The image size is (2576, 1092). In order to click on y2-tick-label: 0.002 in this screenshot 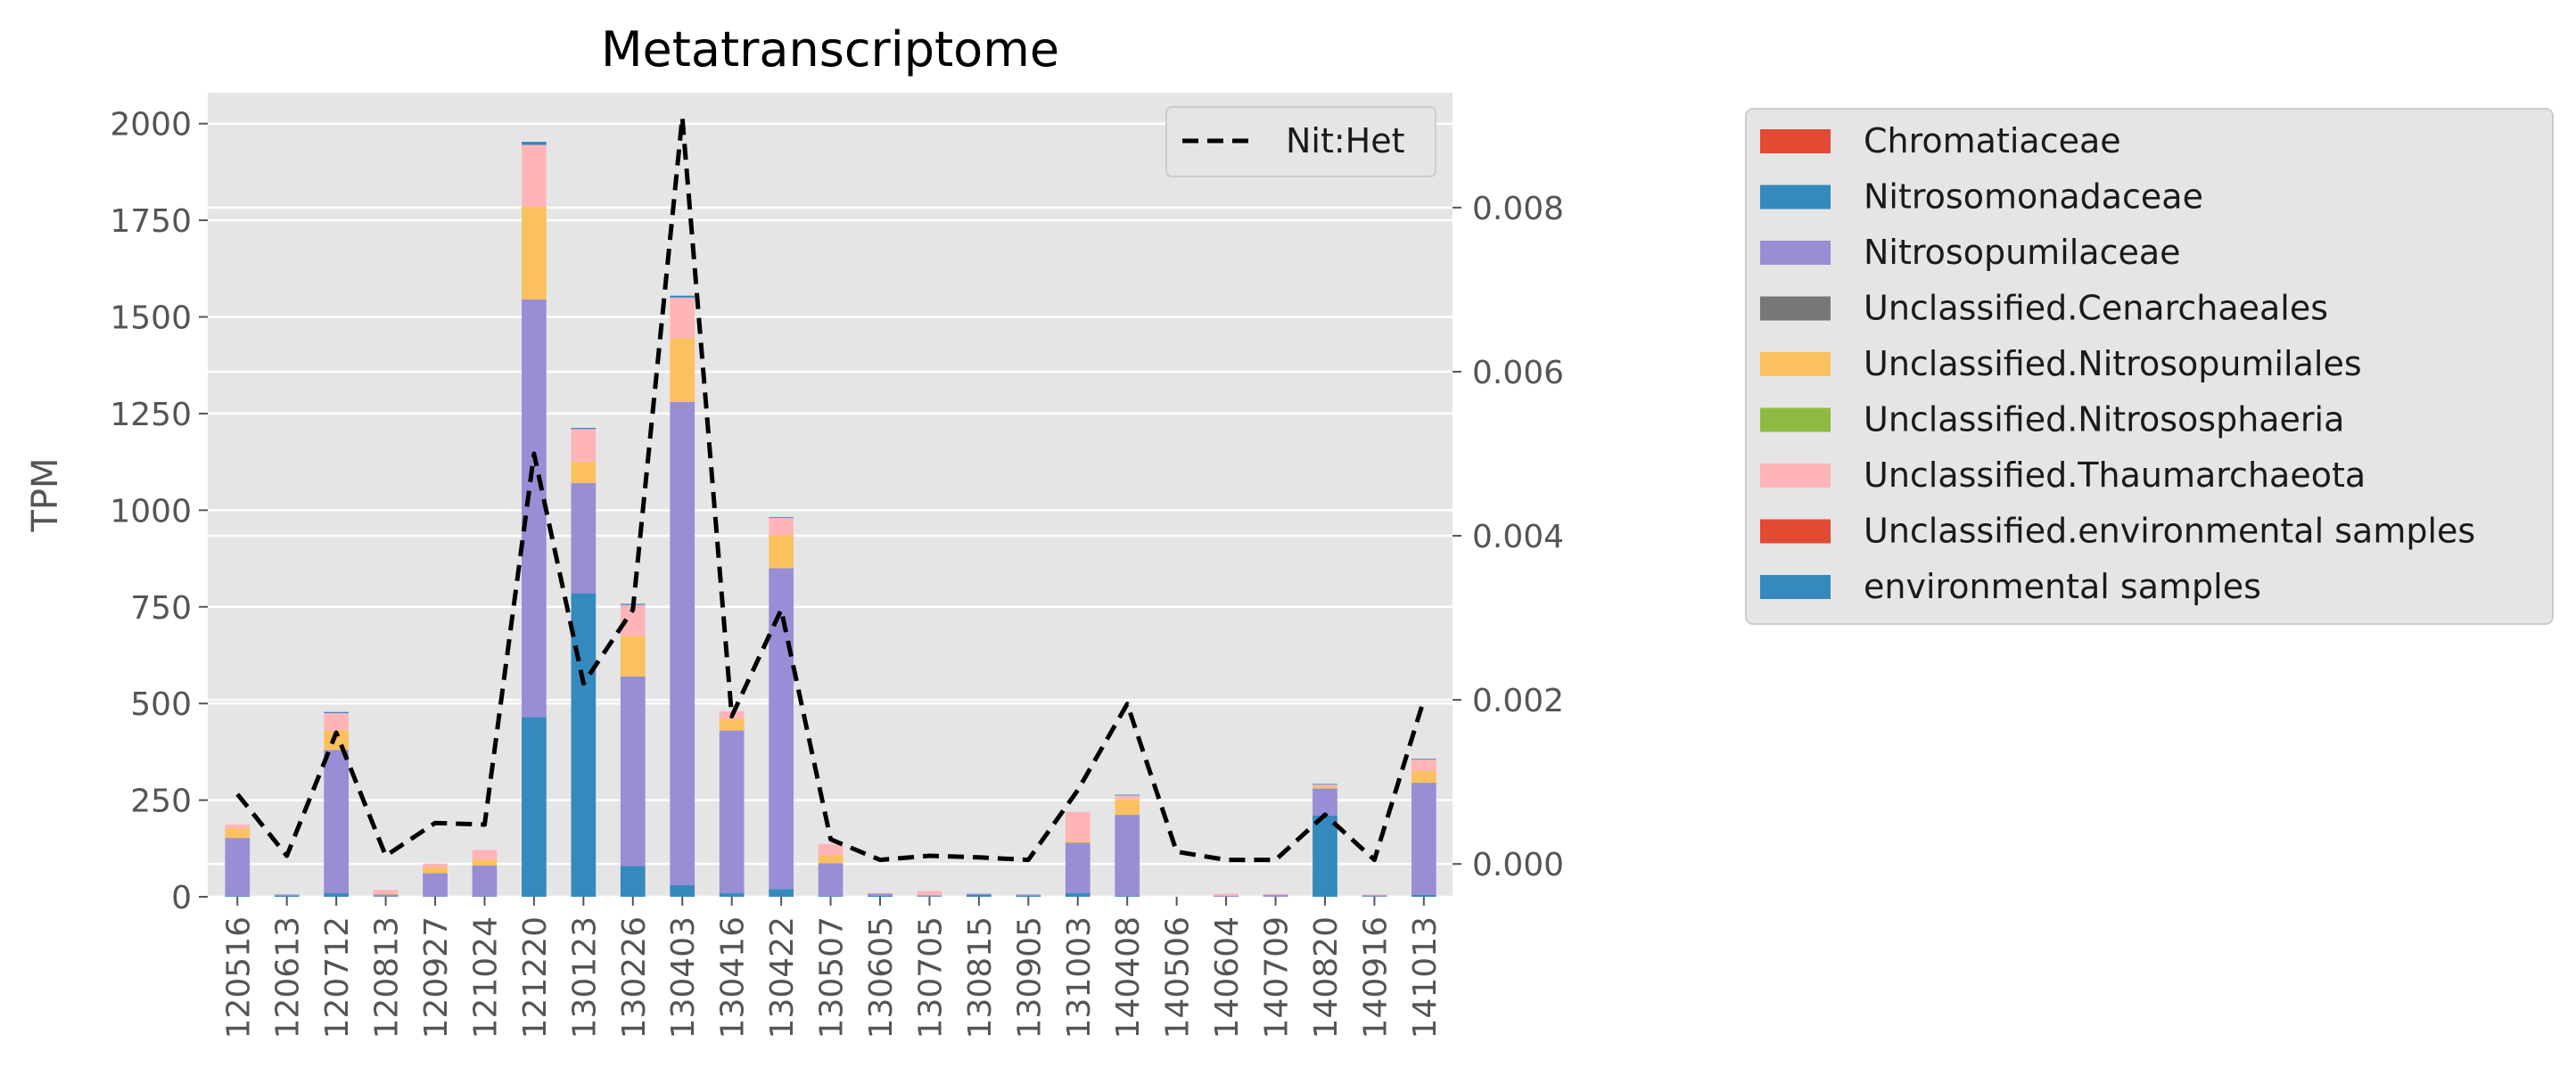, I will do `click(1518, 701)`.